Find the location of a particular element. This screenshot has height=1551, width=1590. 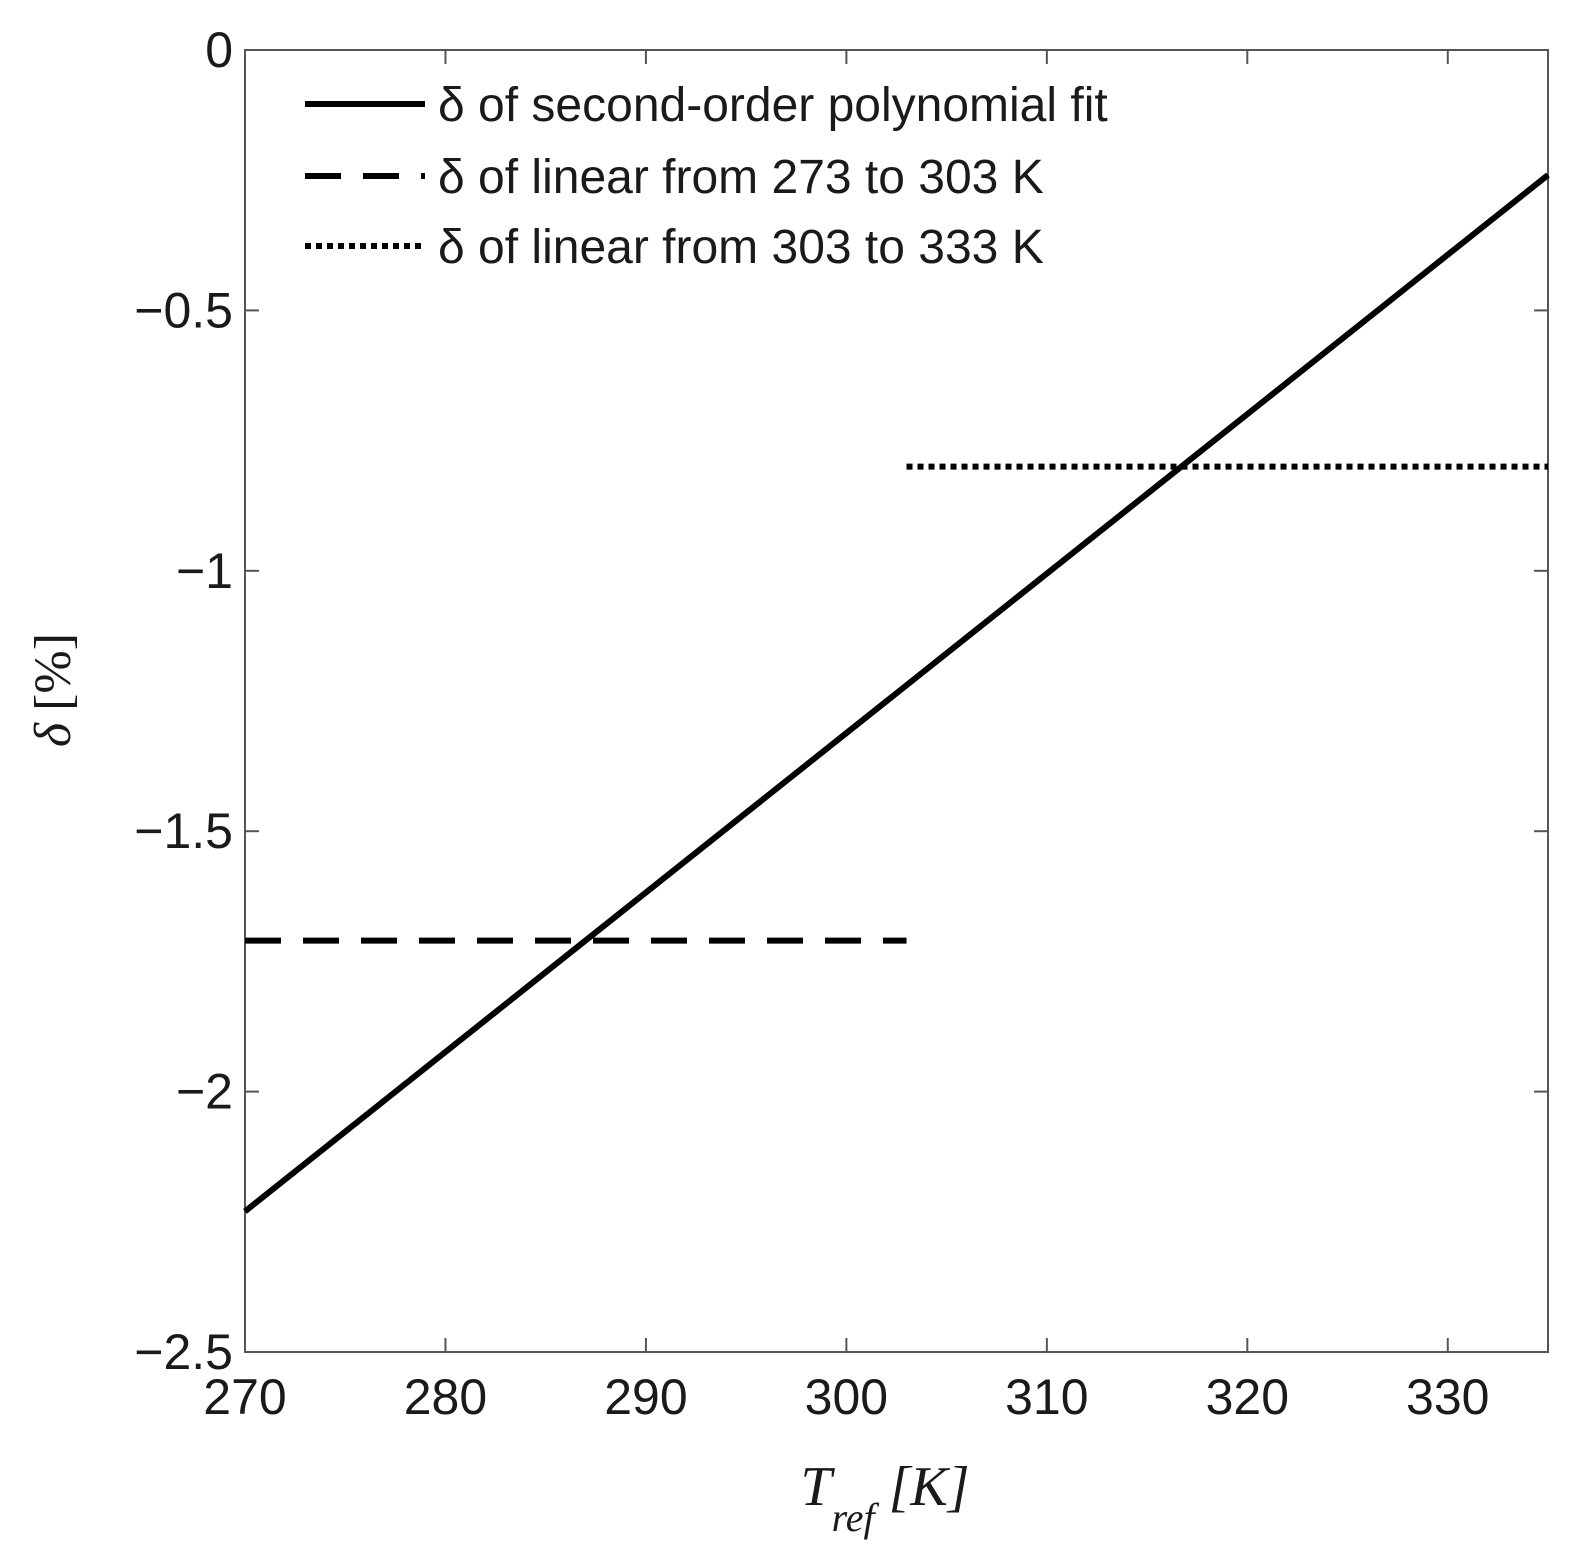

legend-label-polynomial-fit: δ of second-order polynomial fit is located at coordinates (773, 105).